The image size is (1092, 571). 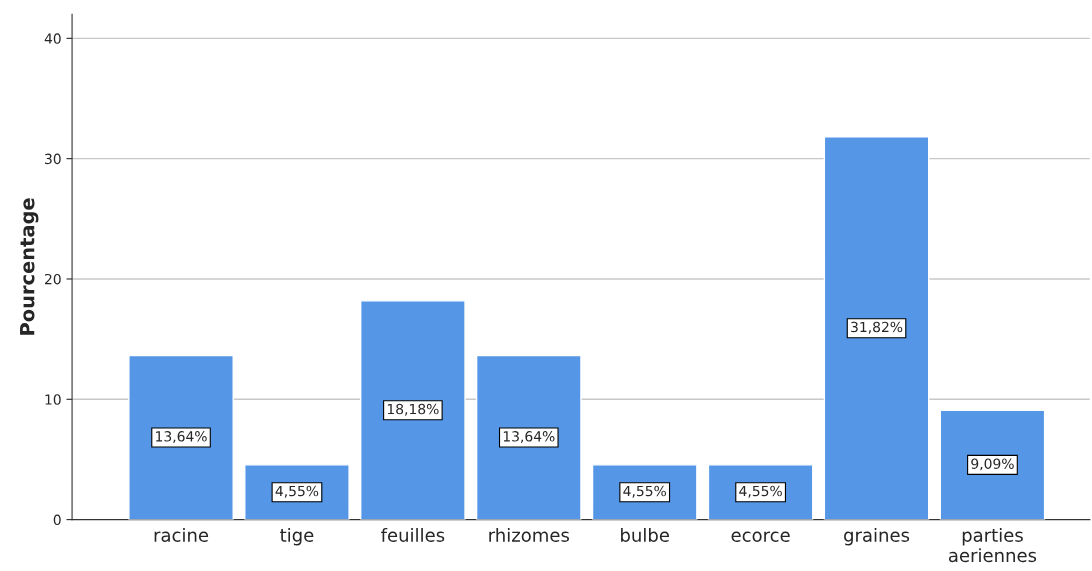 I want to click on data-label: 18,18%, so click(x=413, y=409).